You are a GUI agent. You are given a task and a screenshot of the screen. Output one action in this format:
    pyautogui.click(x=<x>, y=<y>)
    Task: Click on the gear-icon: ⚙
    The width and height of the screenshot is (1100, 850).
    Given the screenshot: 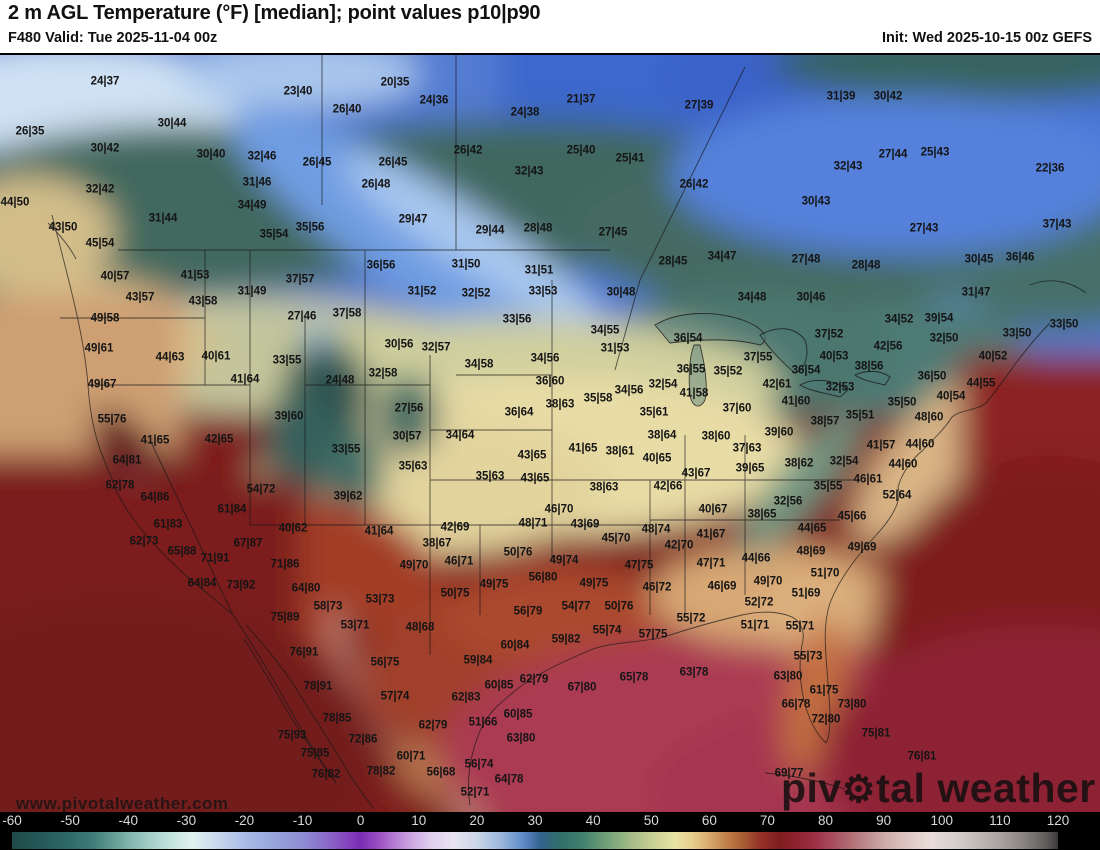 What is the action you would take?
    pyautogui.click(x=859, y=789)
    